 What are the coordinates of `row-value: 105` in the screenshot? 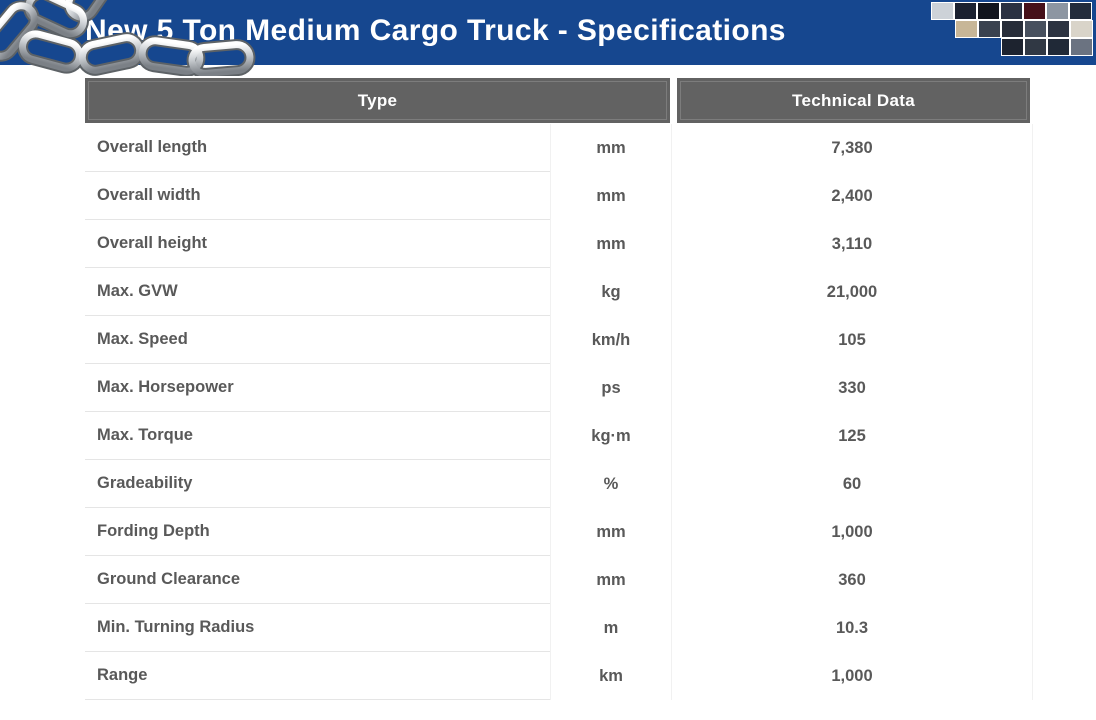 It's located at (852, 340).